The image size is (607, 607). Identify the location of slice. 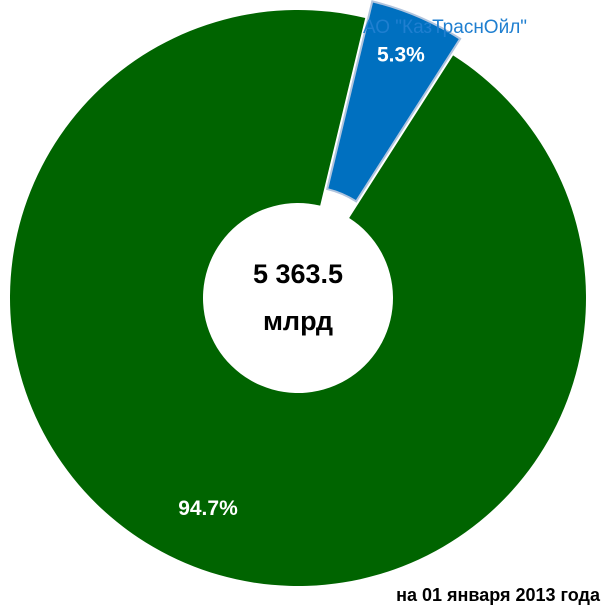
(394, 101).